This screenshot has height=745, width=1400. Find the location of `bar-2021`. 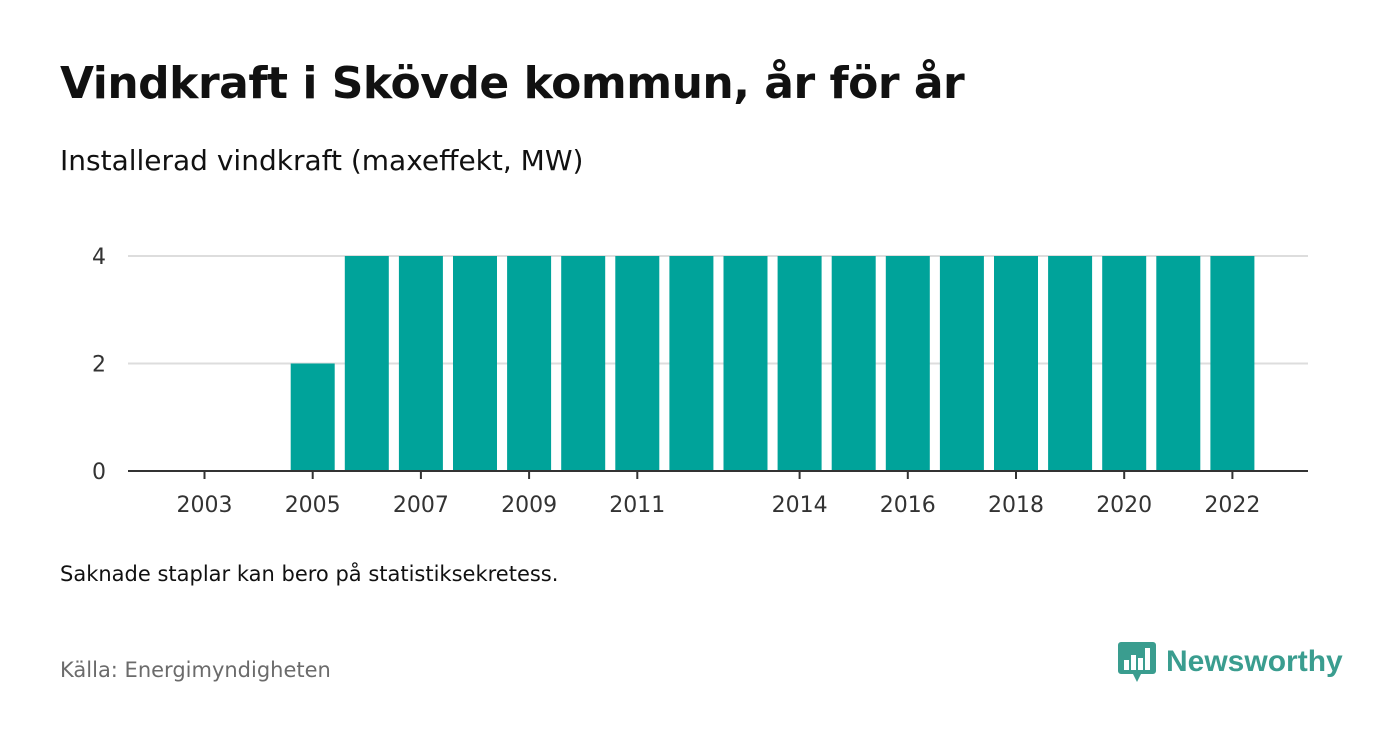

bar-2021 is located at coordinates (1178, 363).